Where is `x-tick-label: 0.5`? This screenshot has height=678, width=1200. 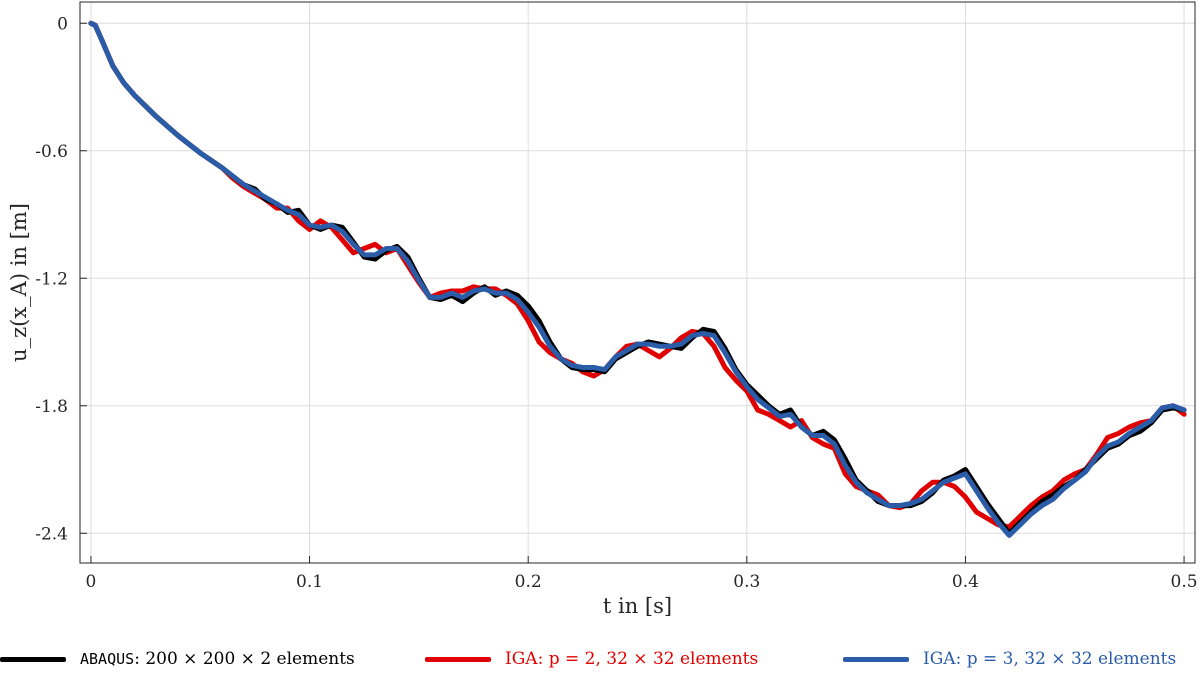
x-tick-label: 0.5 is located at coordinates (1184, 582).